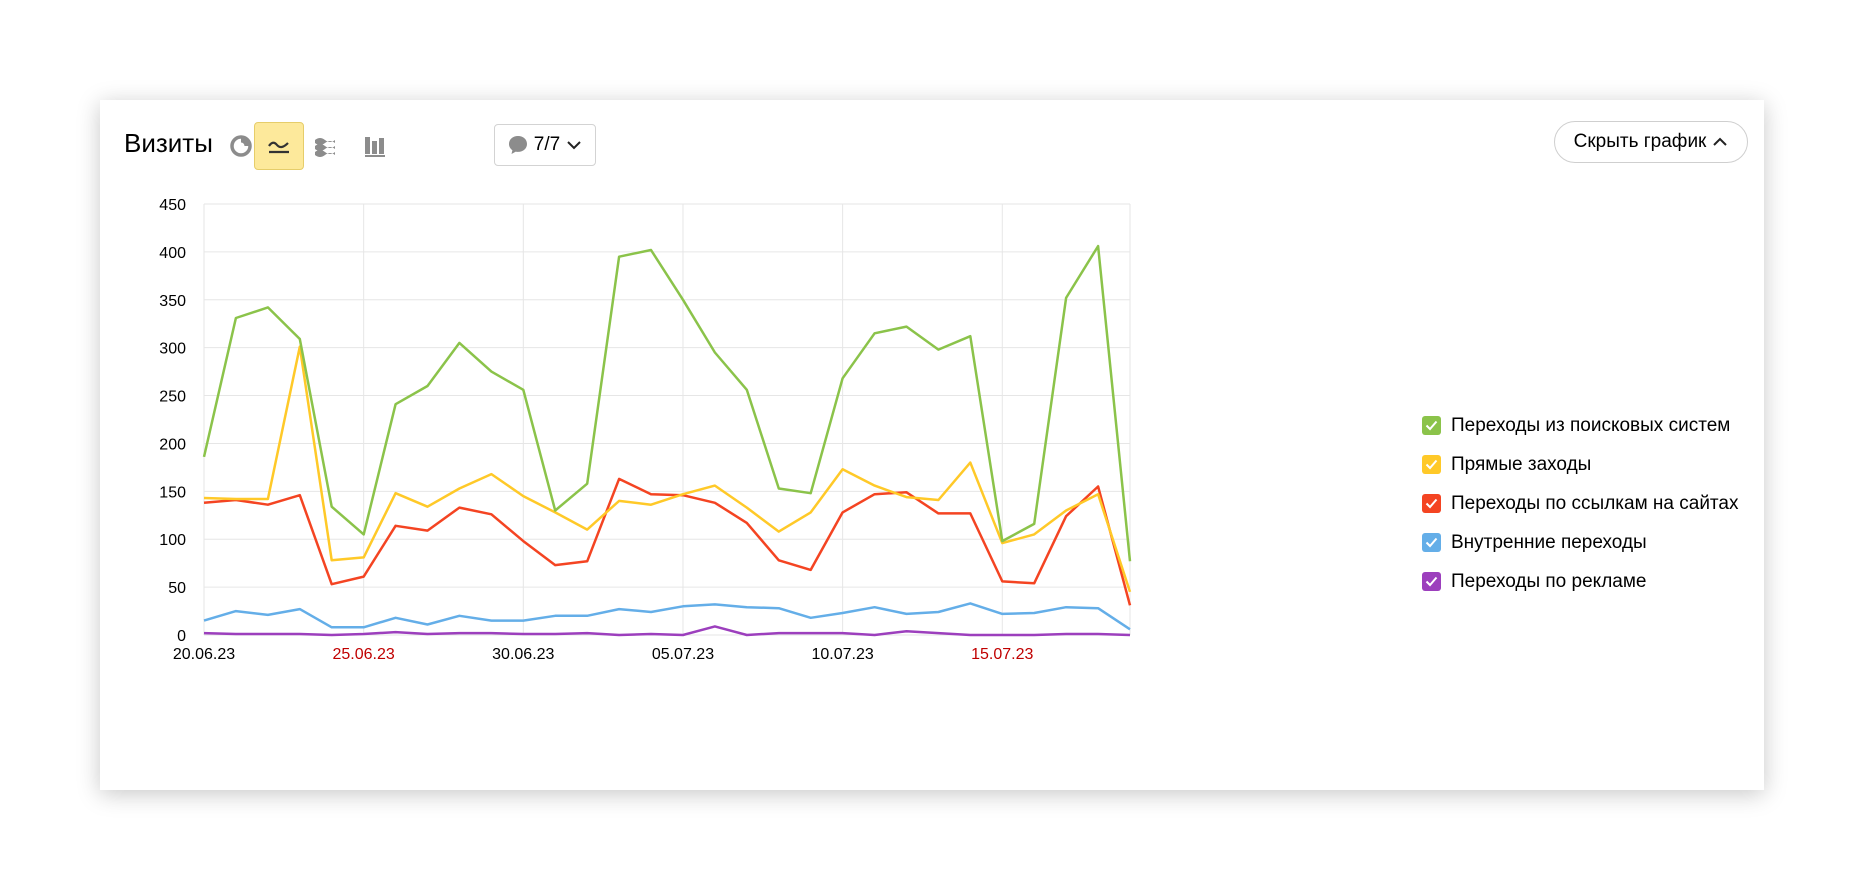  What do you see at coordinates (1521, 464) in the screenshot?
I see `legend-label: Прямые заходы` at bounding box center [1521, 464].